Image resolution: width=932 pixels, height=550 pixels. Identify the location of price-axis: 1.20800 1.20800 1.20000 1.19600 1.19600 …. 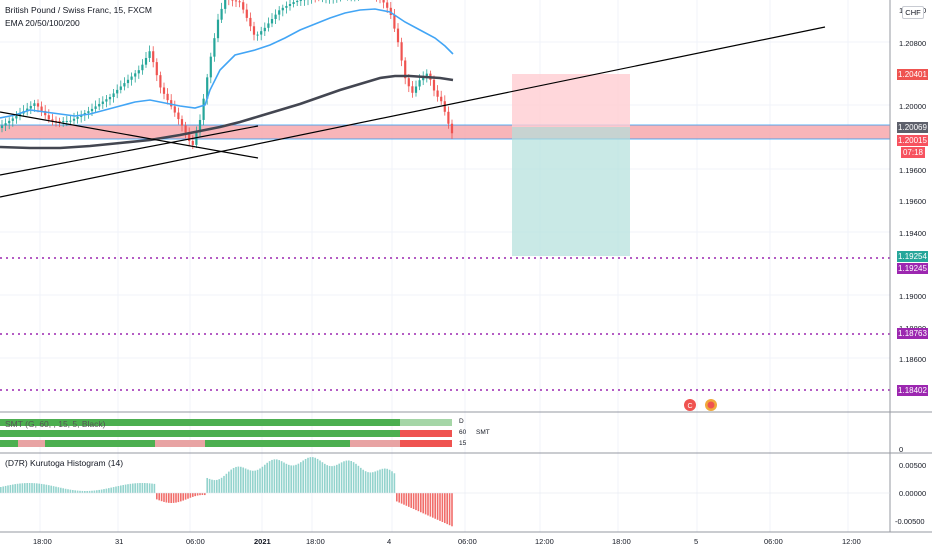
(912, 185).